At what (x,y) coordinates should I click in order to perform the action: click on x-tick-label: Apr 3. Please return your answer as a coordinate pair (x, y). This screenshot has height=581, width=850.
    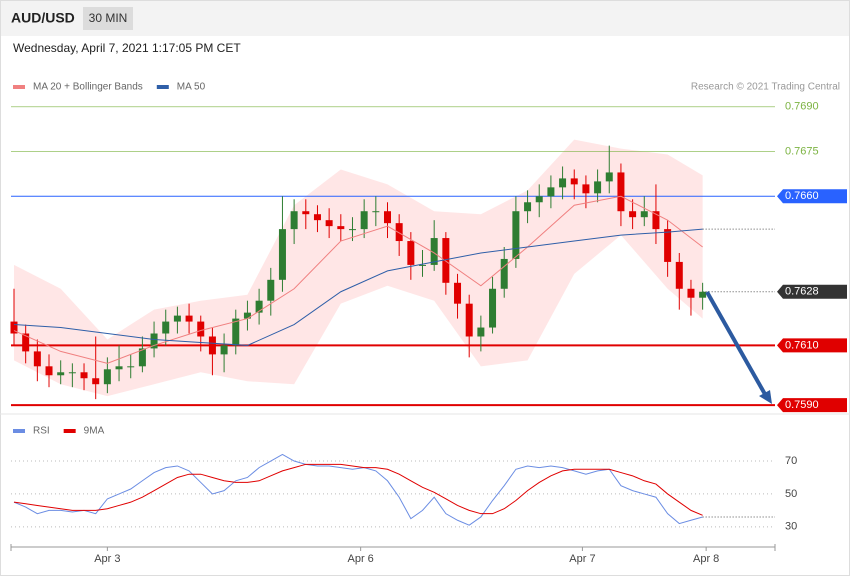
    Looking at the image, I should click on (107, 559).